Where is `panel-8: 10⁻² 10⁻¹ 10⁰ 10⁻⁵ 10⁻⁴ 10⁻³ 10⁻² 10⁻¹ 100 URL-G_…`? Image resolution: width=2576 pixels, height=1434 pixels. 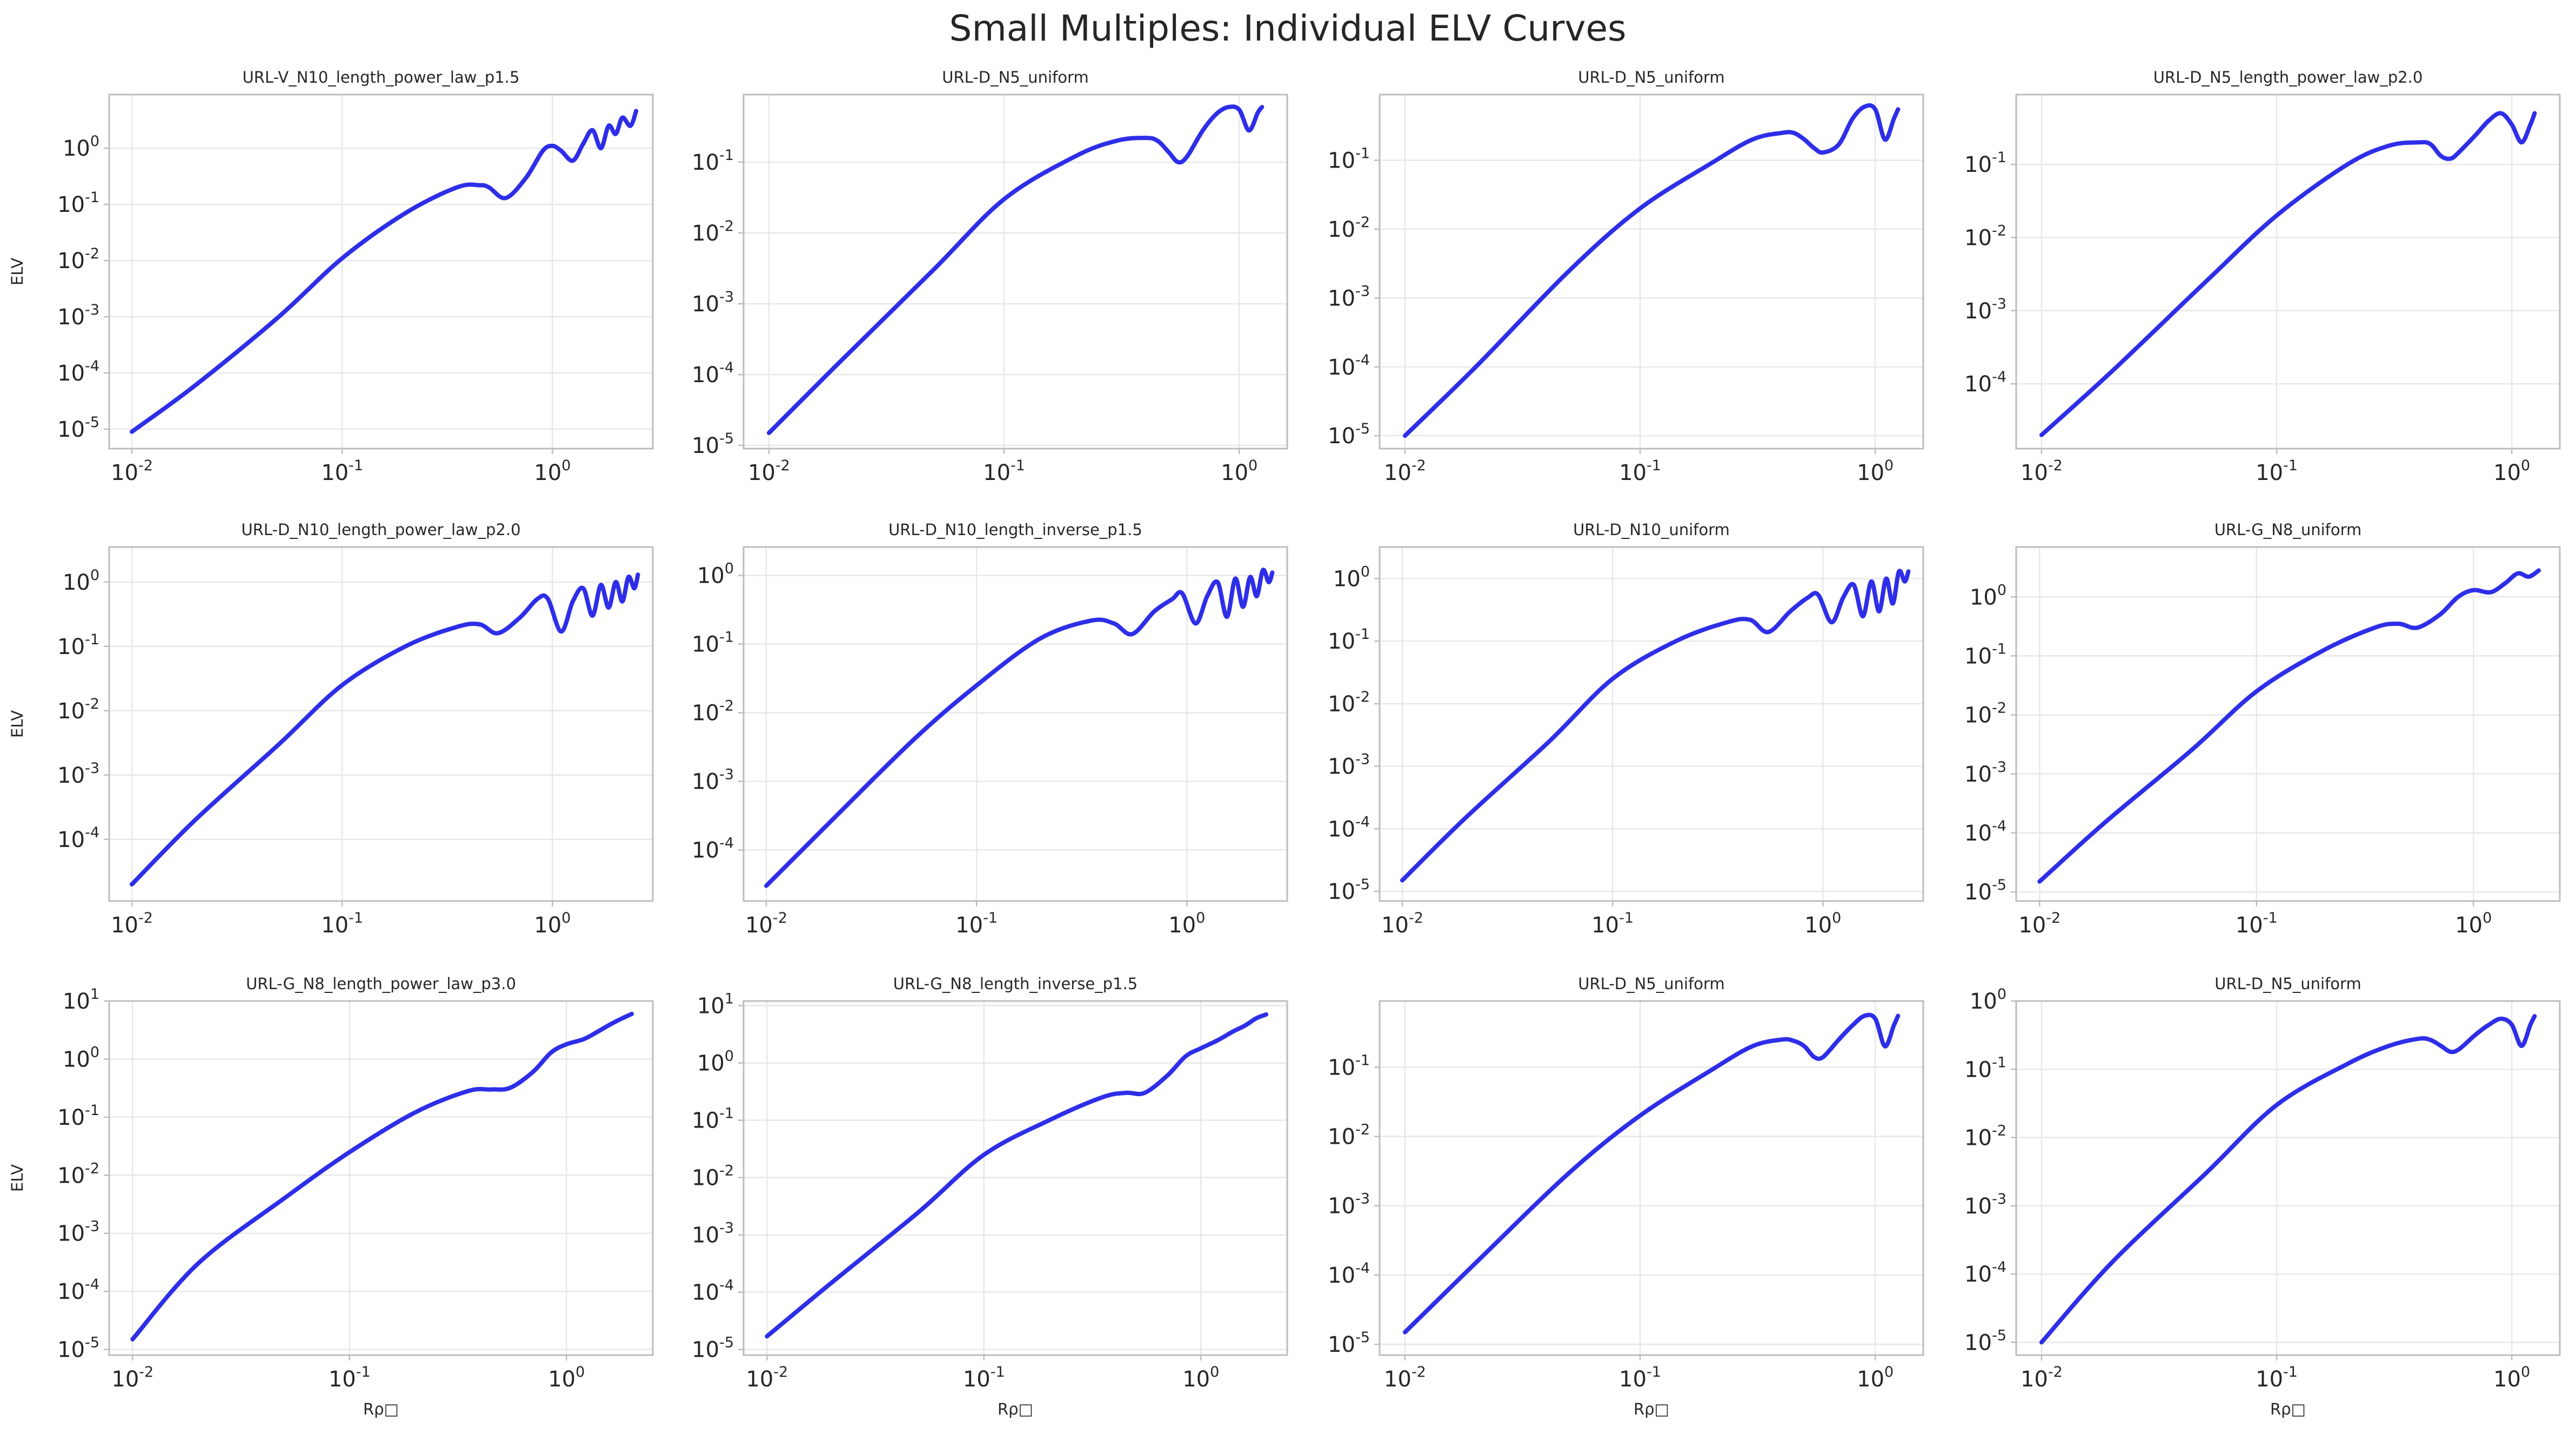
panel-8: 10⁻² 10⁻¹ 10⁰ 10⁻⁵ 10⁻⁴ 10⁻³ 10⁻² 10⁻¹ 100 URL-G_… is located at coordinates (2262, 729).